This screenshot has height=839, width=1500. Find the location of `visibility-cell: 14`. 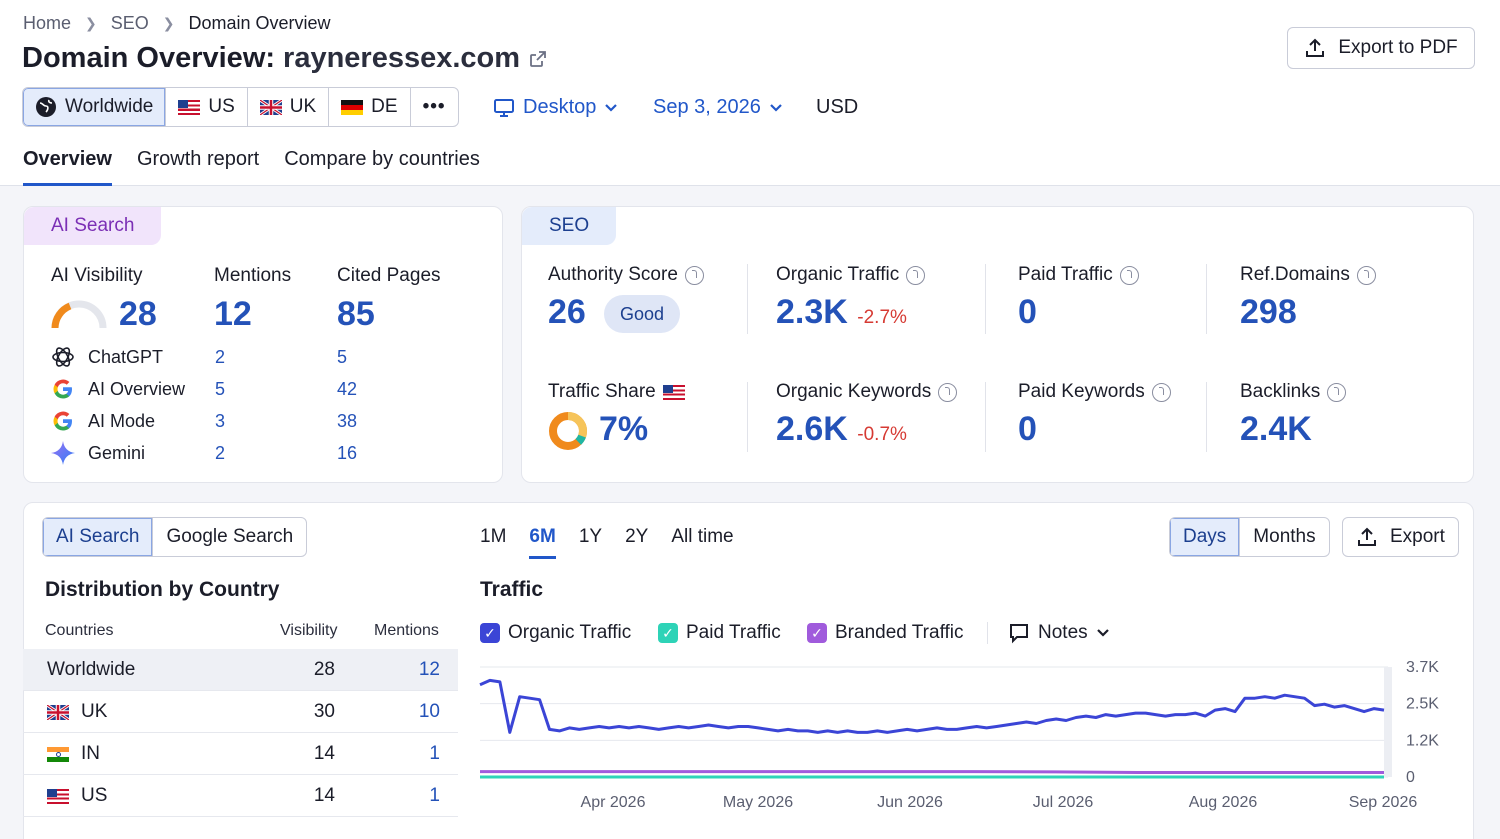

visibility-cell: 14 is located at coordinates (324, 795).